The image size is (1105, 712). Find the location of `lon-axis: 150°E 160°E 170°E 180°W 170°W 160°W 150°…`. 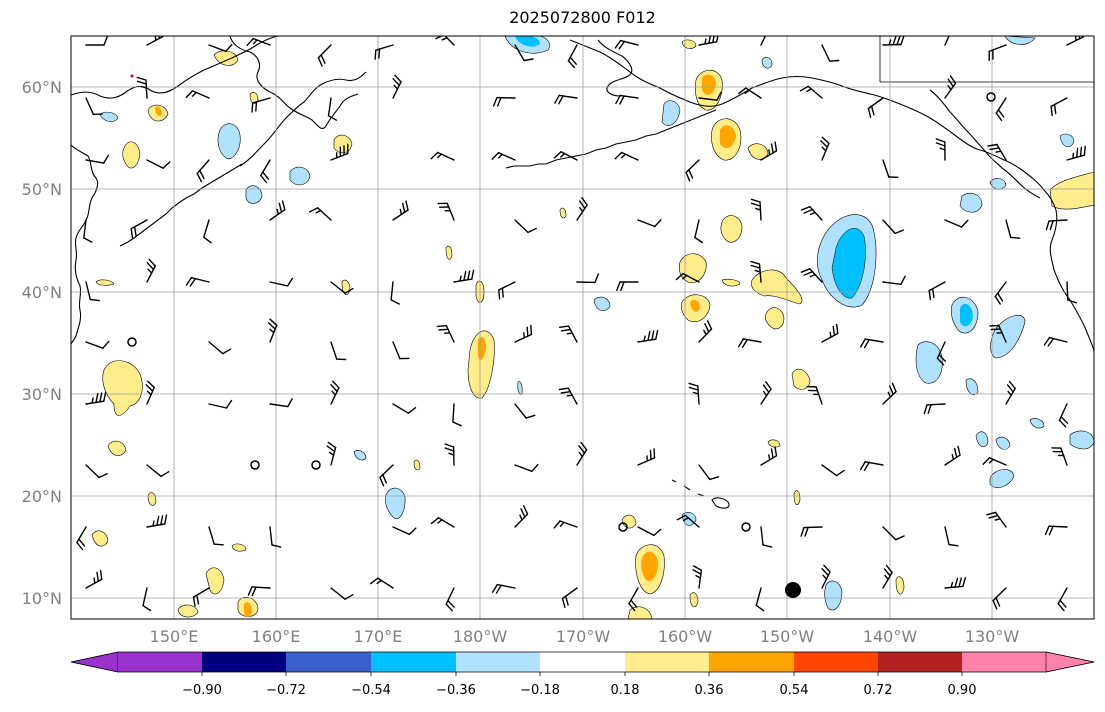

lon-axis: 150°E 160°E 170°E 180°W 170°W 160°W 150°… is located at coordinates (585, 636).